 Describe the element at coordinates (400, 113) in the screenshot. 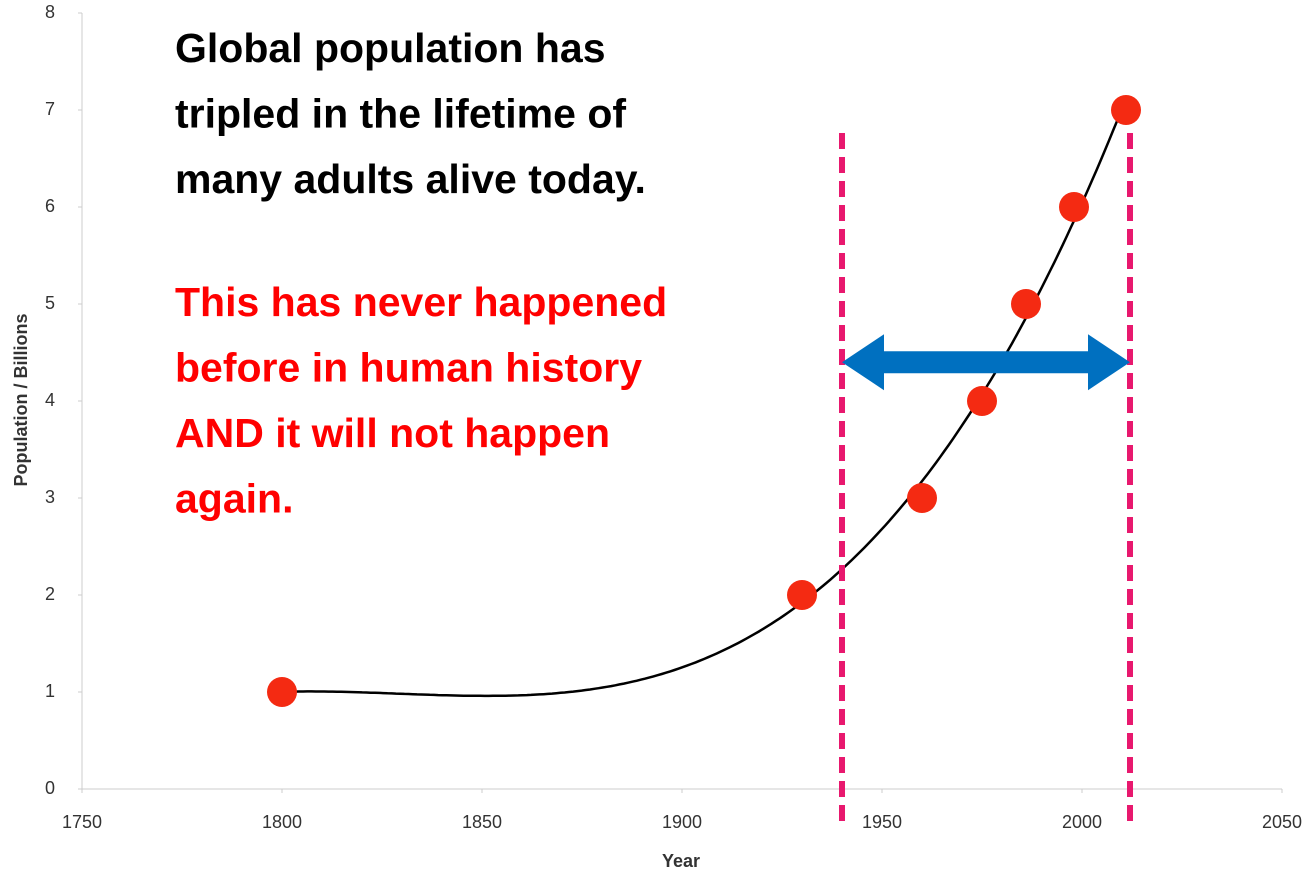

I see `annotation-line: tripled in the lifetime of` at that location.